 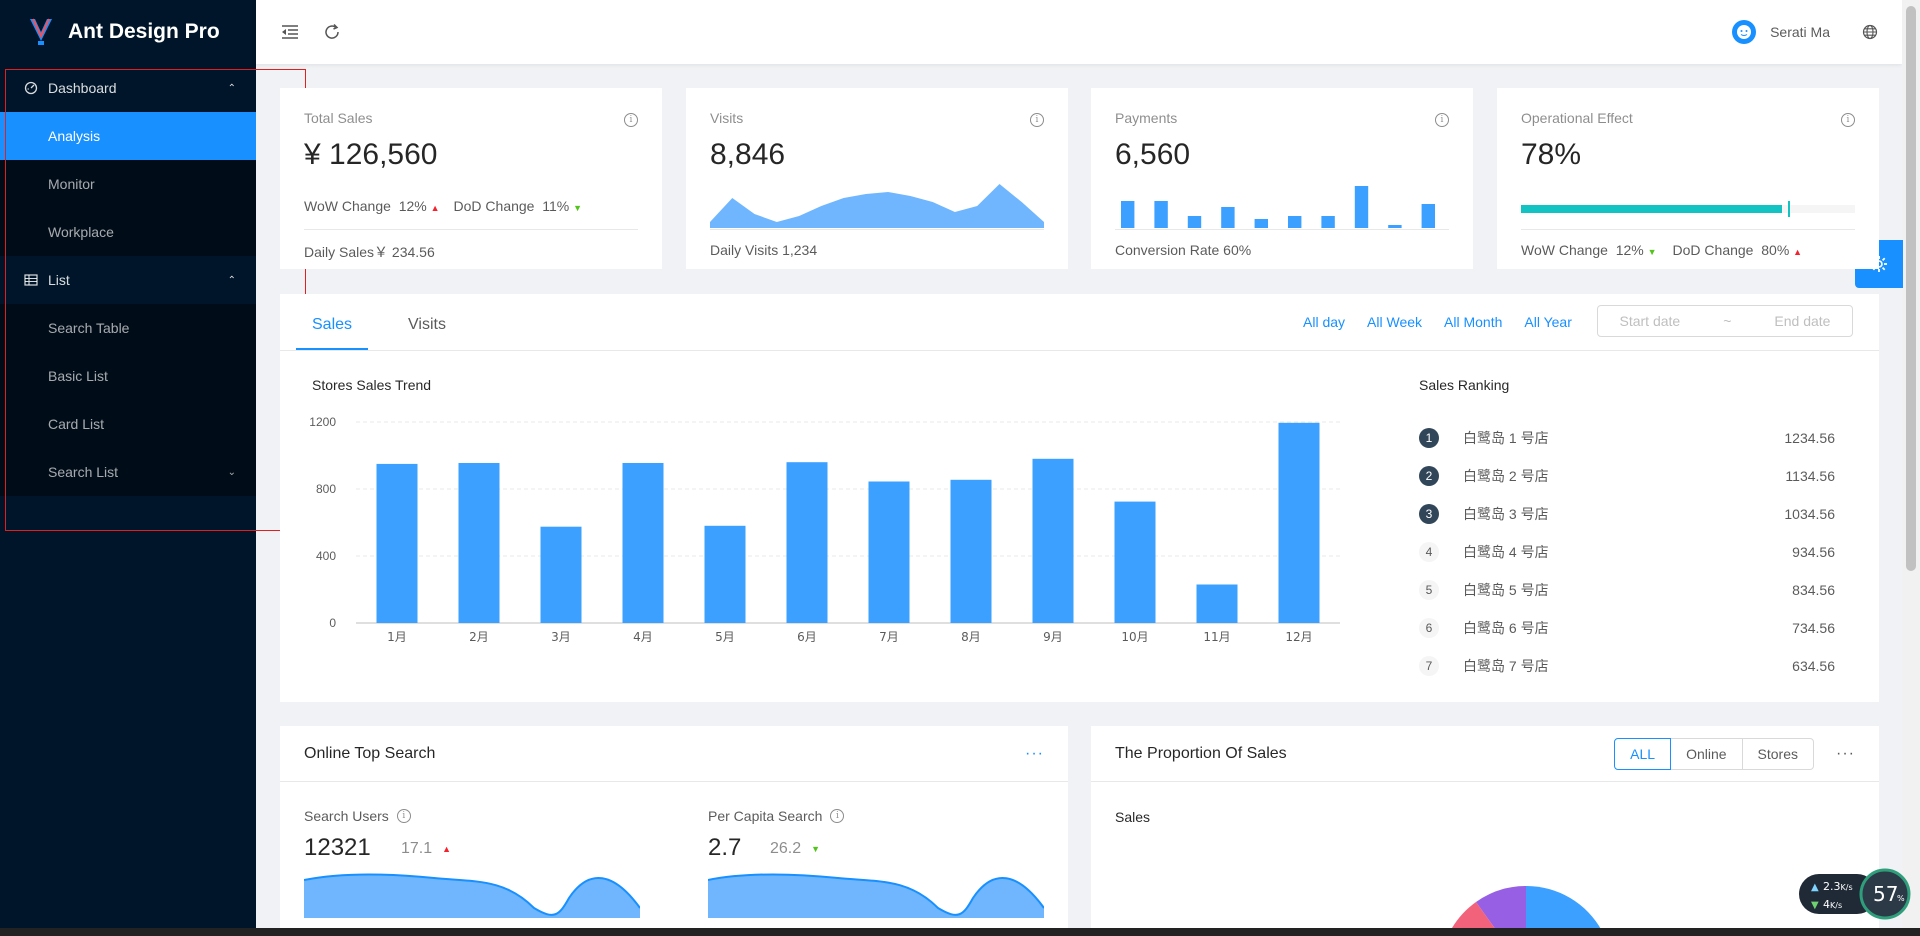 I want to click on range-all-day: All day, so click(x=1324, y=322).